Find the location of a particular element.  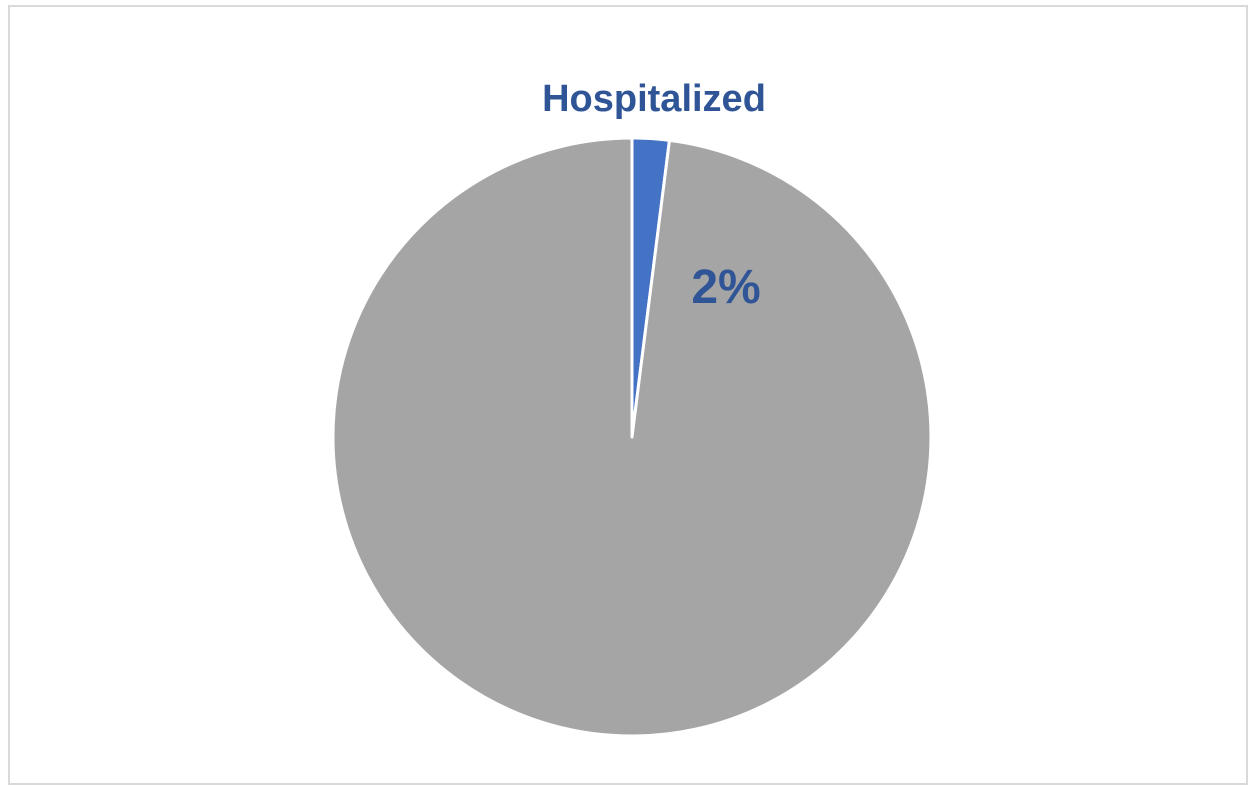

data-label-hospitalized: 2% is located at coordinates (725, 287).